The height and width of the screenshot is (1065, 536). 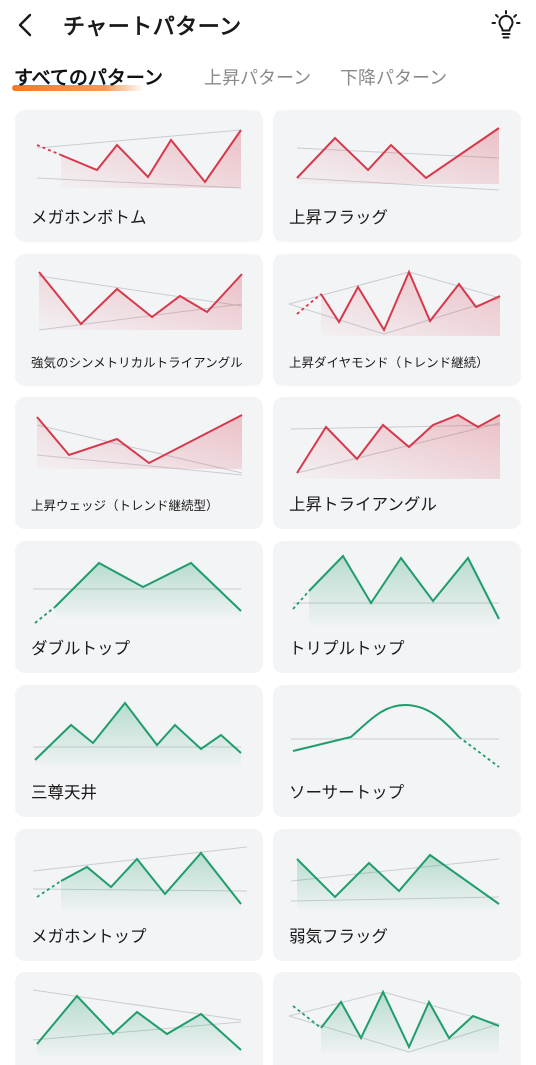 I want to click on pattern-label: ダブルトップ, so click(x=80, y=649).